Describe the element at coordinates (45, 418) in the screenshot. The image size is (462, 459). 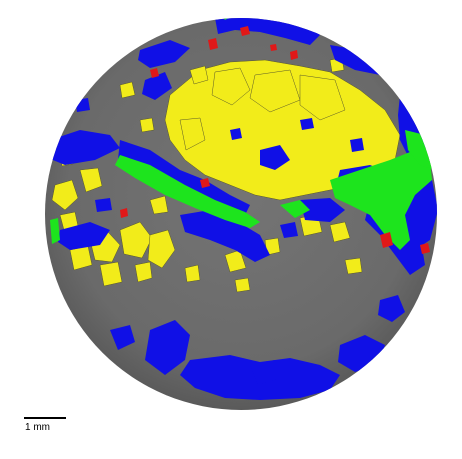
I see `scale-bar-line` at that location.